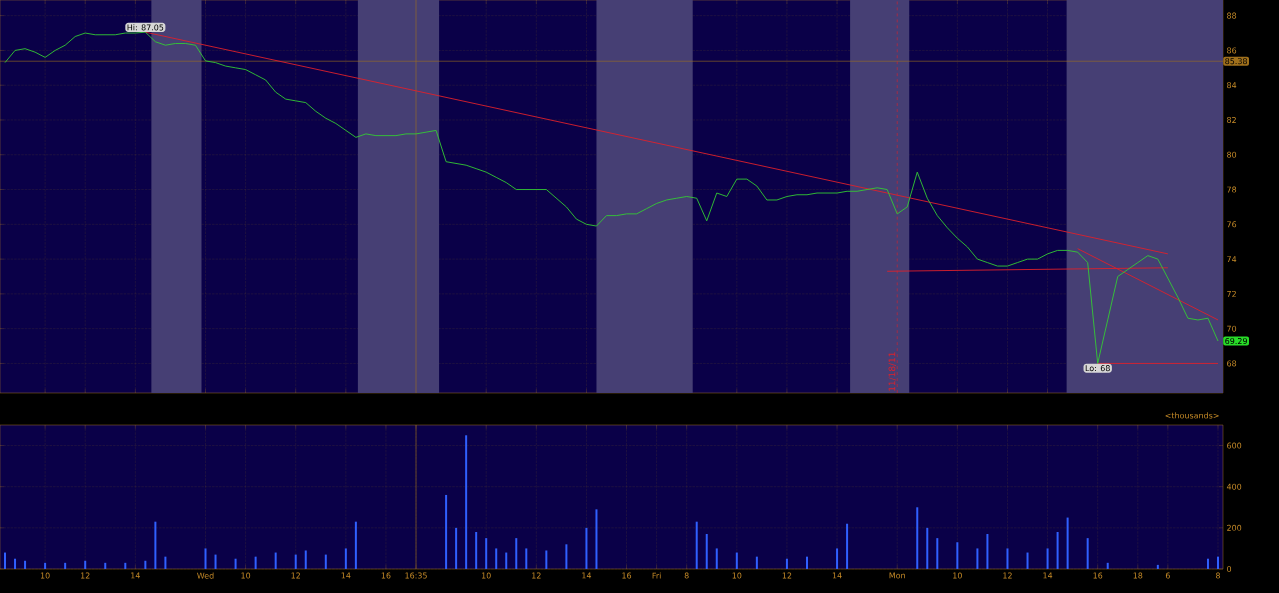 Image resolution: width=1279 pixels, height=593 pixels. I want to click on ref-line-label: 11/18/11, so click(892, 371).